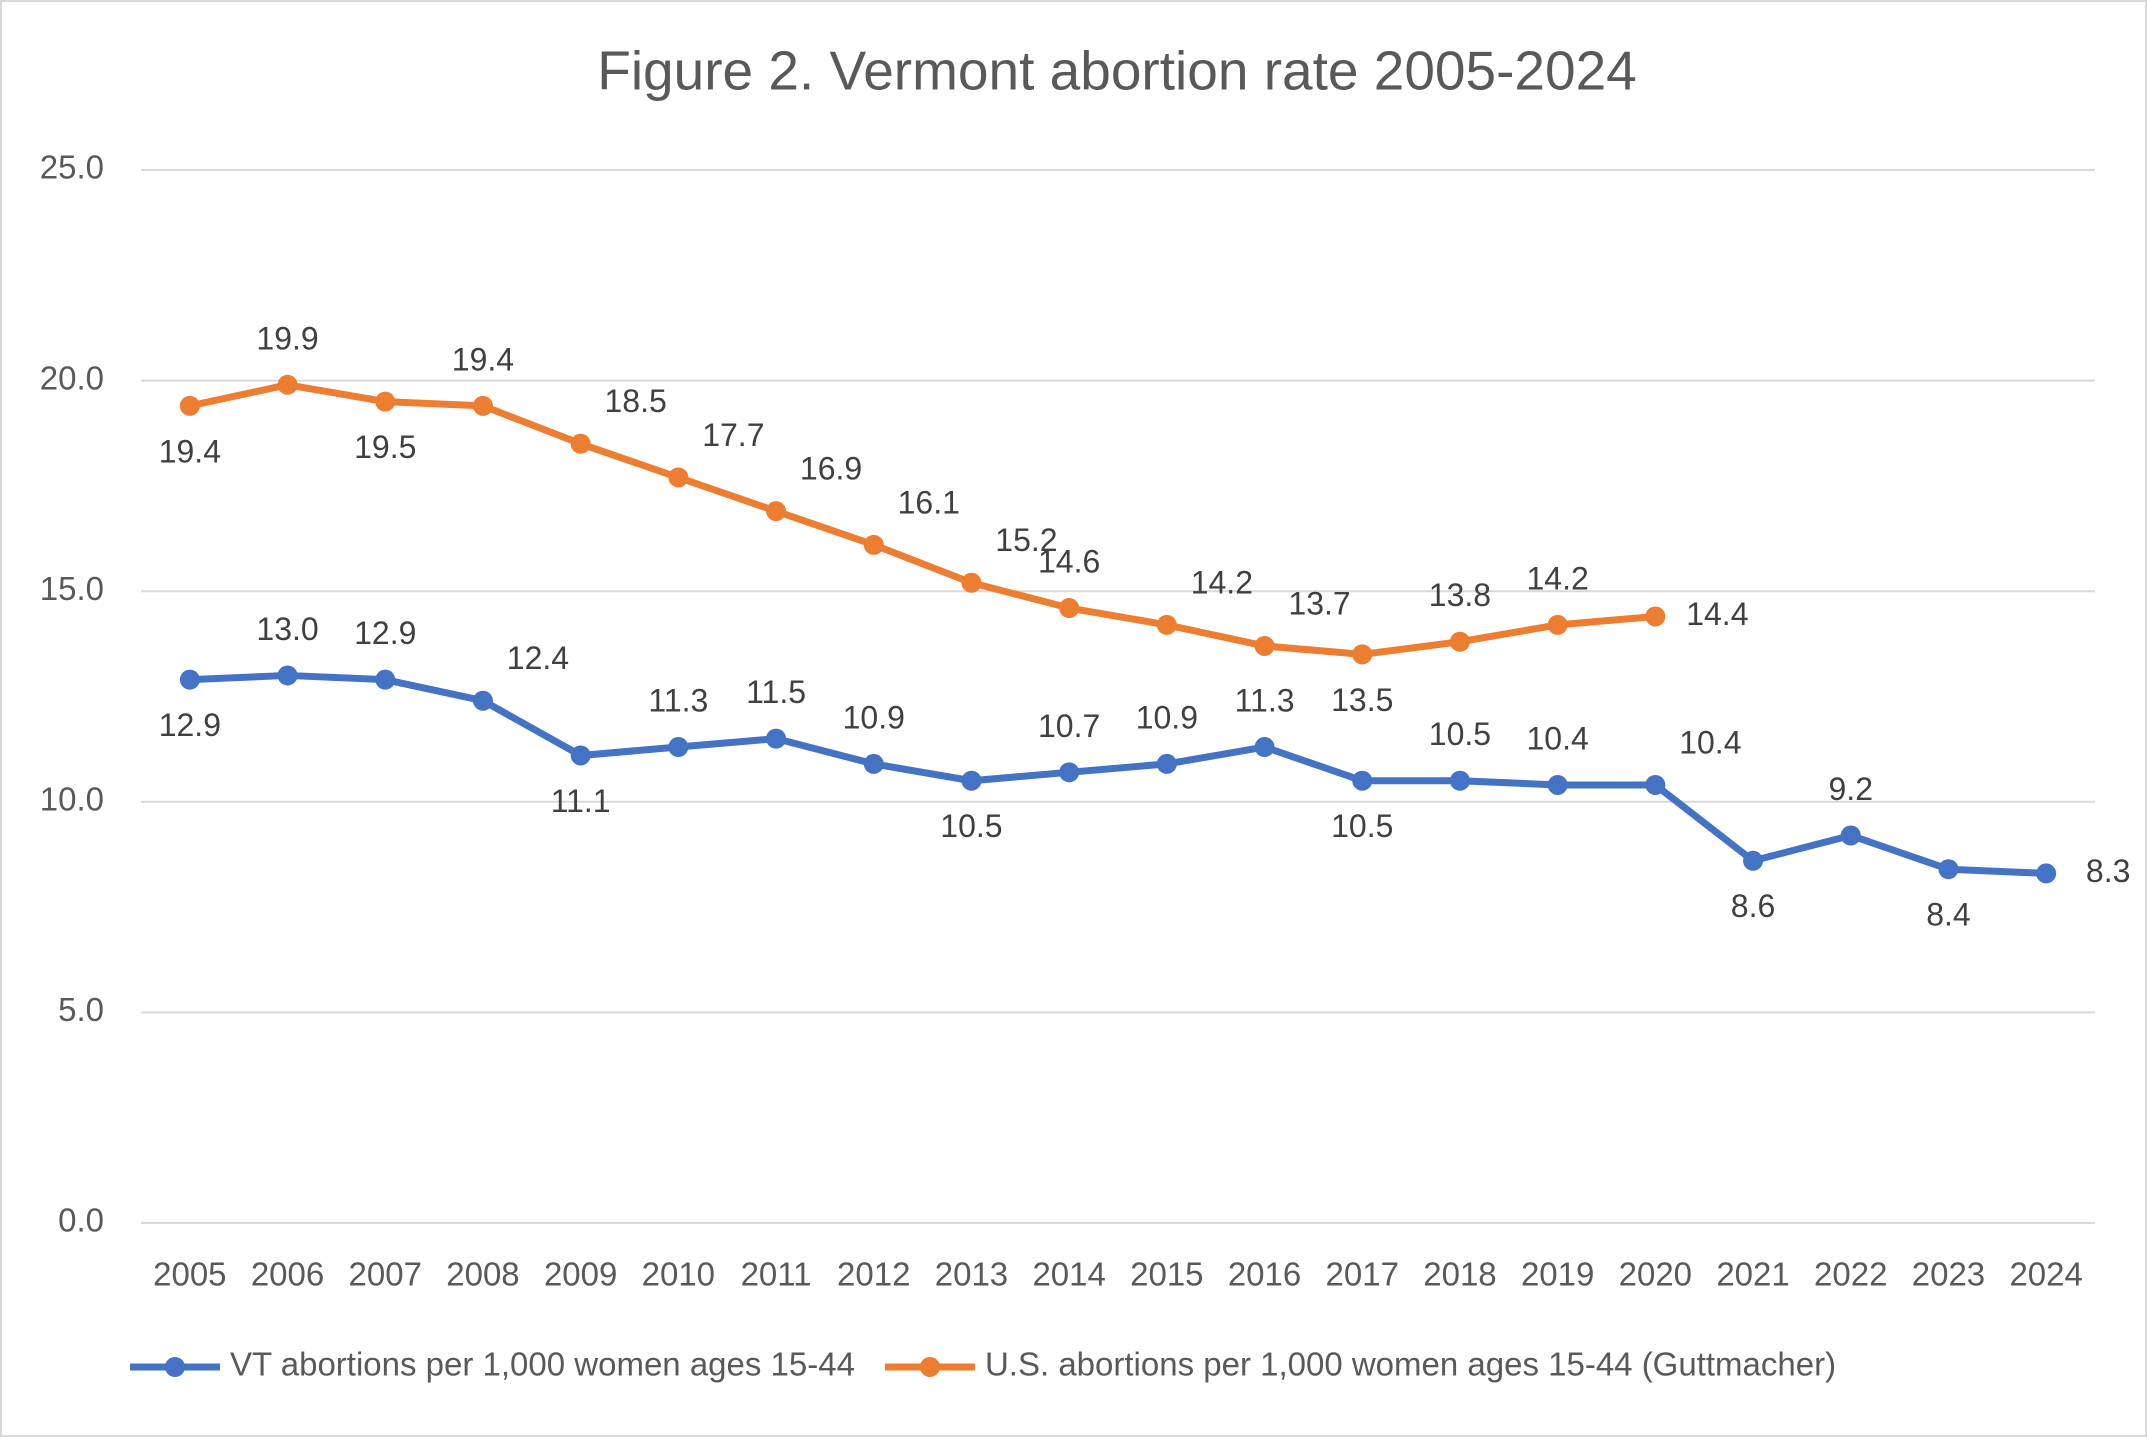 The image size is (2147, 1437). Describe the element at coordinates (1948, 915) in the screenshot. I see `data-label: 8.4` at that location.